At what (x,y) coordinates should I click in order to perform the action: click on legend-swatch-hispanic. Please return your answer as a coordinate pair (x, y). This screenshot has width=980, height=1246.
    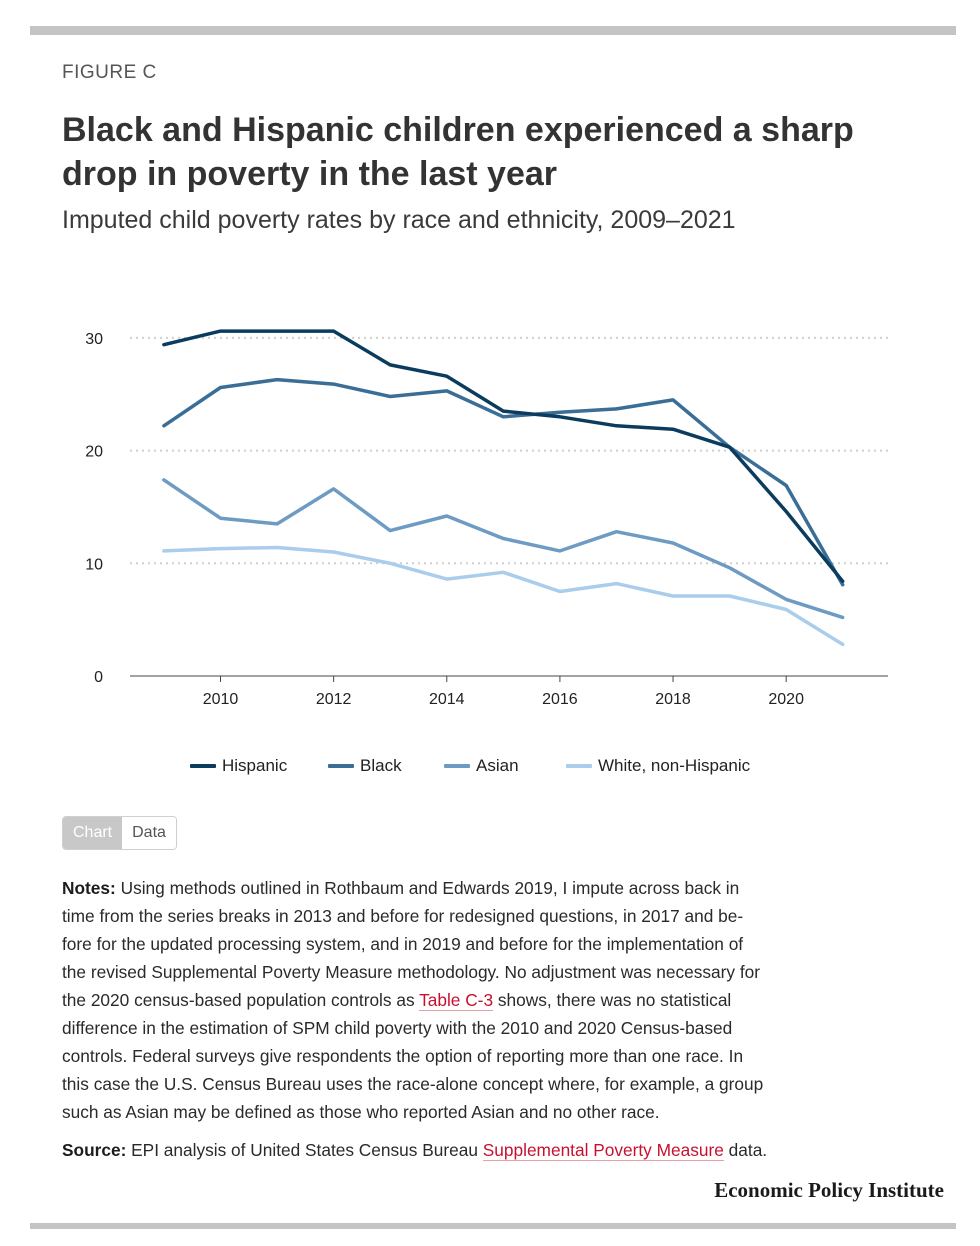
    Looking at the image, I should click on (203, 766).